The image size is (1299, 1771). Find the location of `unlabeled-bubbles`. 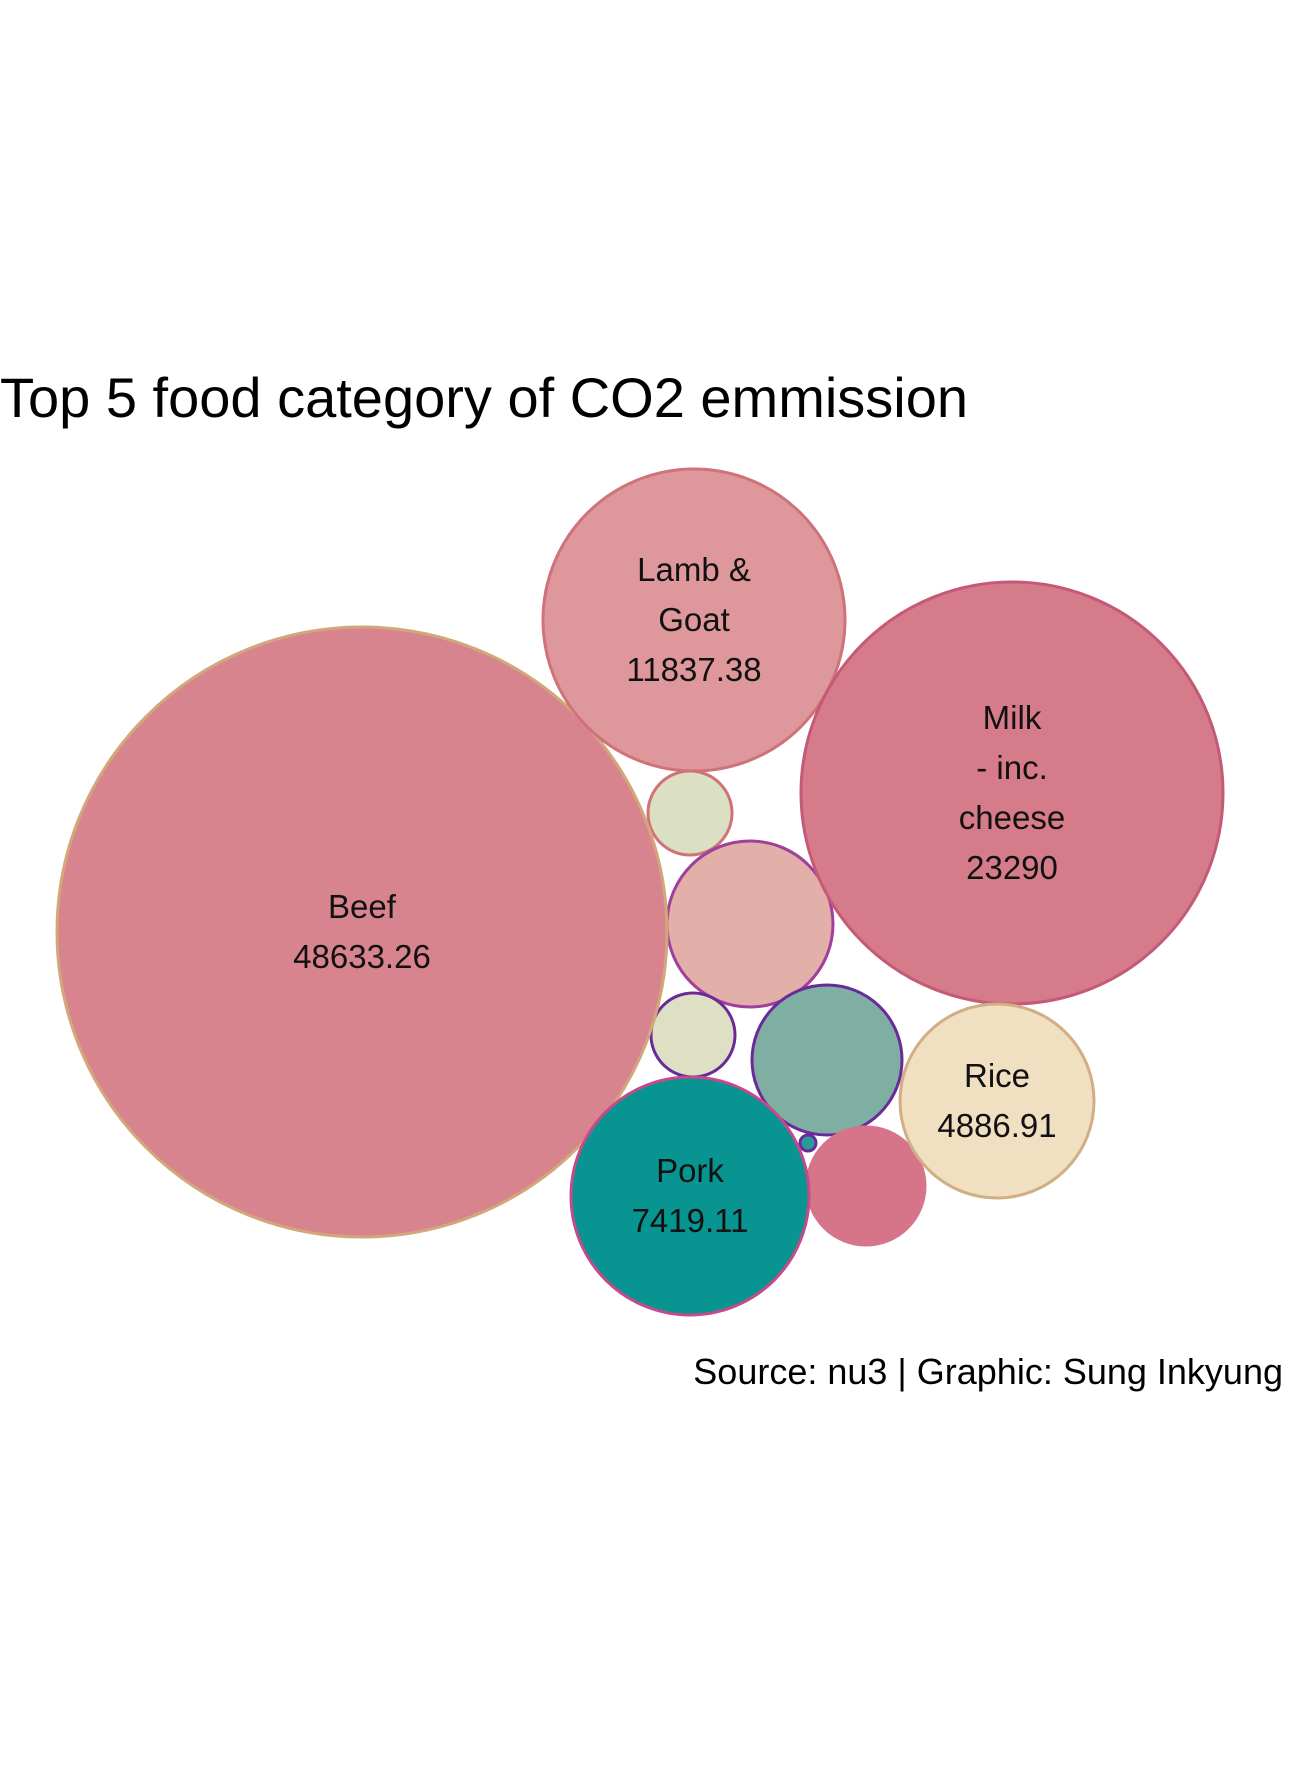

unlabeled-bubbles is located at coordinates (786, 1008).